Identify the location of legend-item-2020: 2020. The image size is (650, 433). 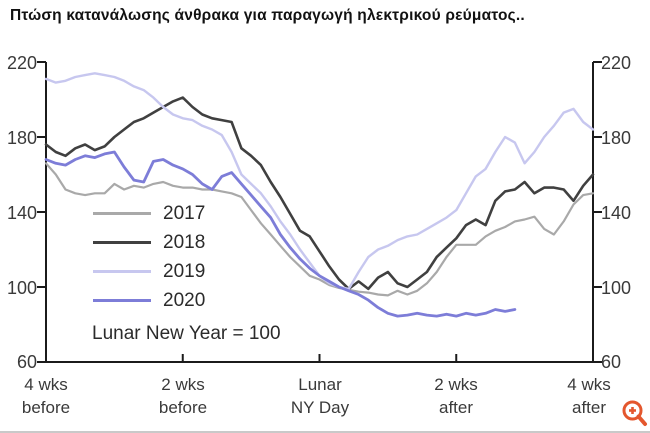
(149, 300).